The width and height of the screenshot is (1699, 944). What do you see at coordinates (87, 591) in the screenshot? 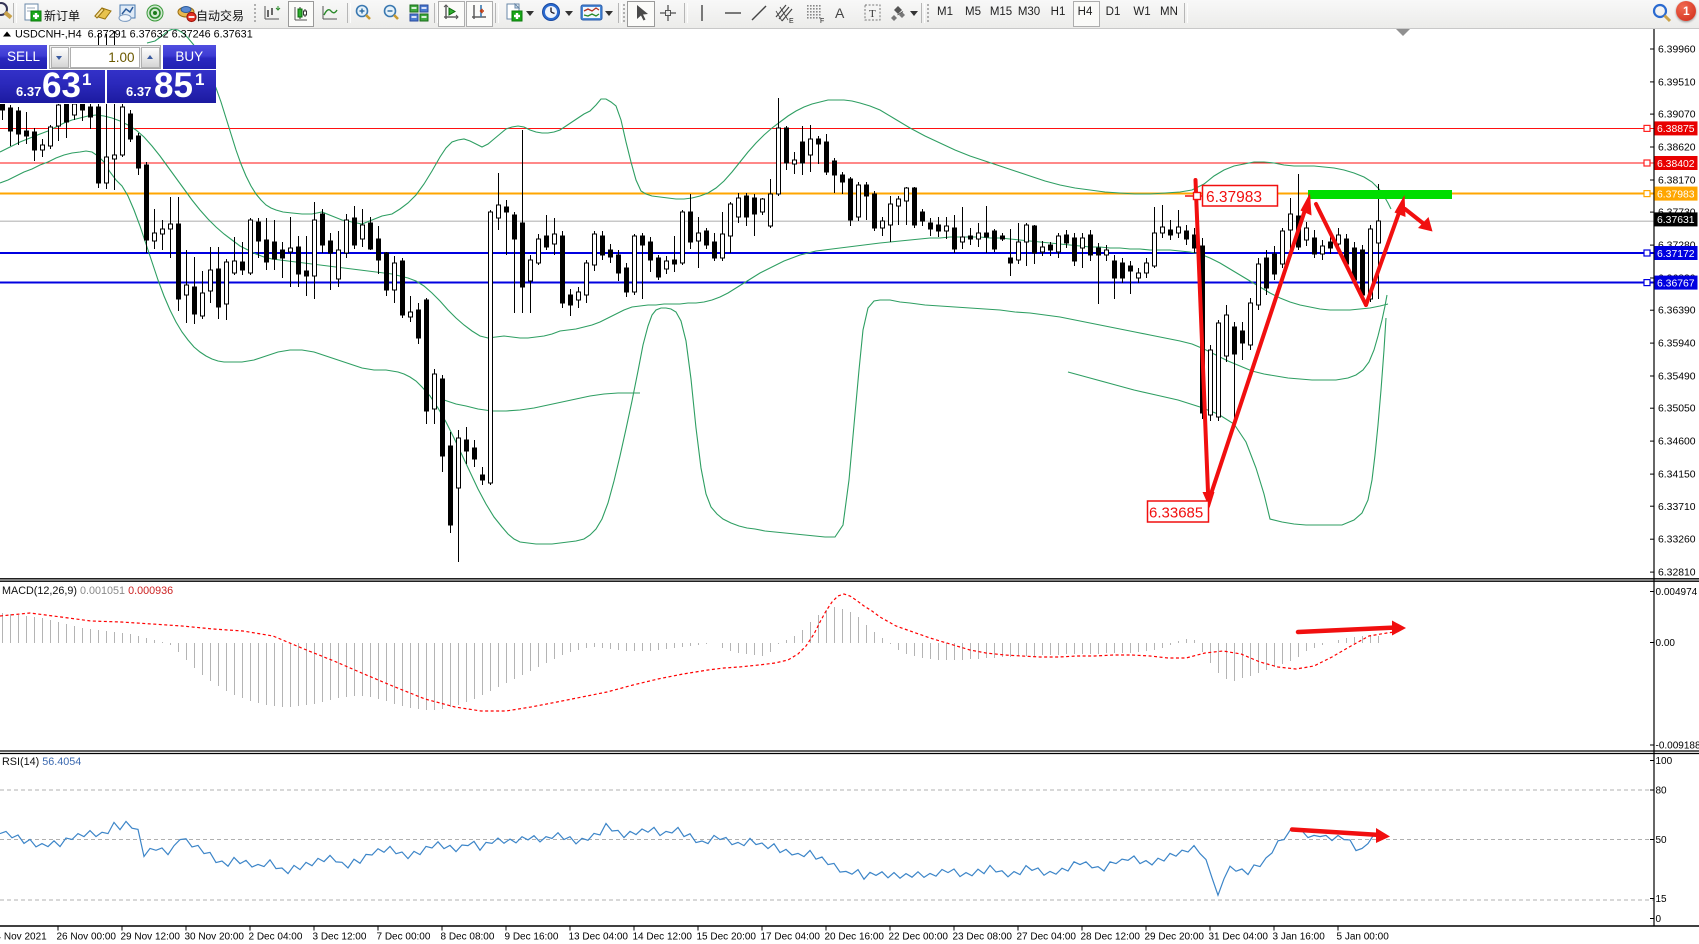
I see `svg-text:MACD(12,26,9) 0.001051 0.00093: MACD(12,26,9) 0.001051 0.000936` at bounding box center [87, 591].